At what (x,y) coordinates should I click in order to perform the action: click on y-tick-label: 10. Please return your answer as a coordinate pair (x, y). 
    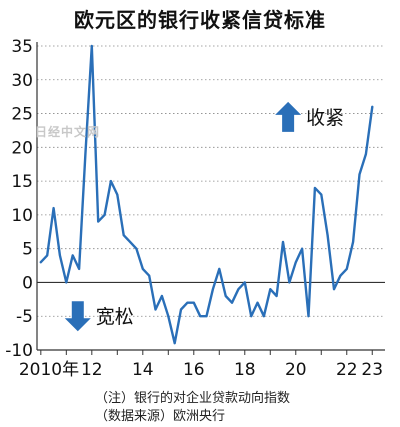
    Looking at the image, I should click on (22, 216).